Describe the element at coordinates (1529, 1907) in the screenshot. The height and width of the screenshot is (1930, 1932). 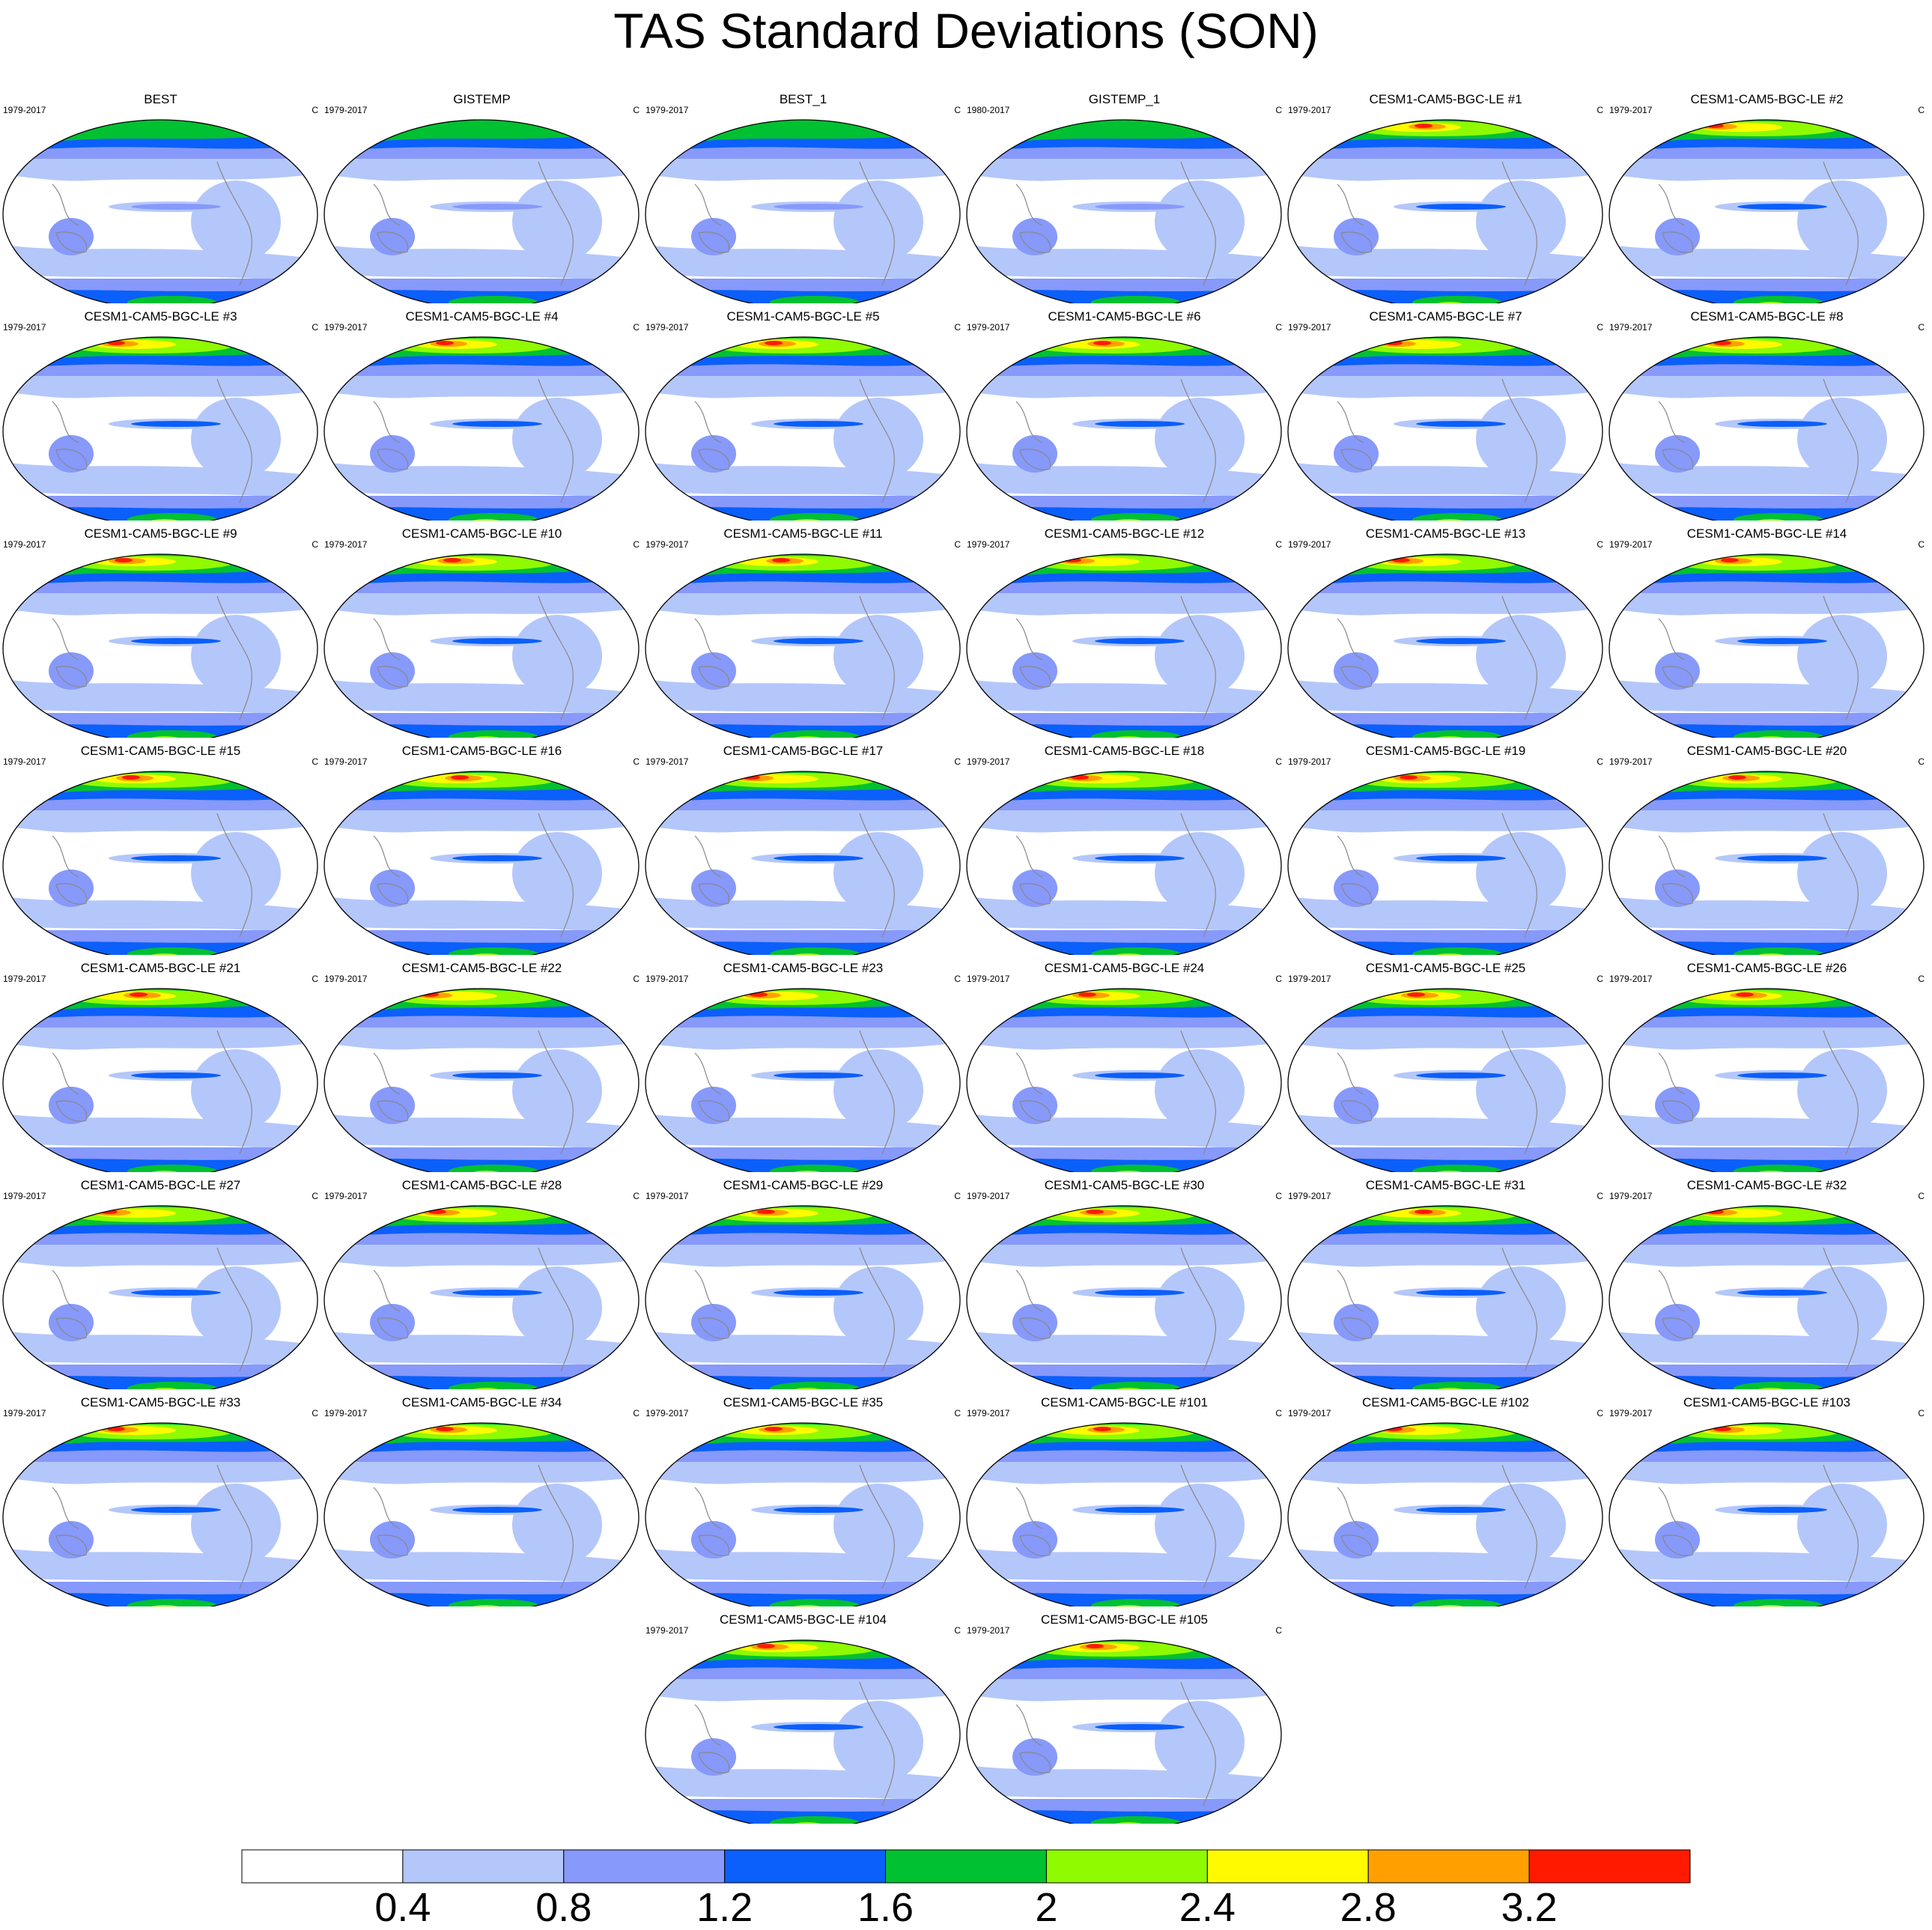
I see `colorbar-tick-label: 3.2` at that location.